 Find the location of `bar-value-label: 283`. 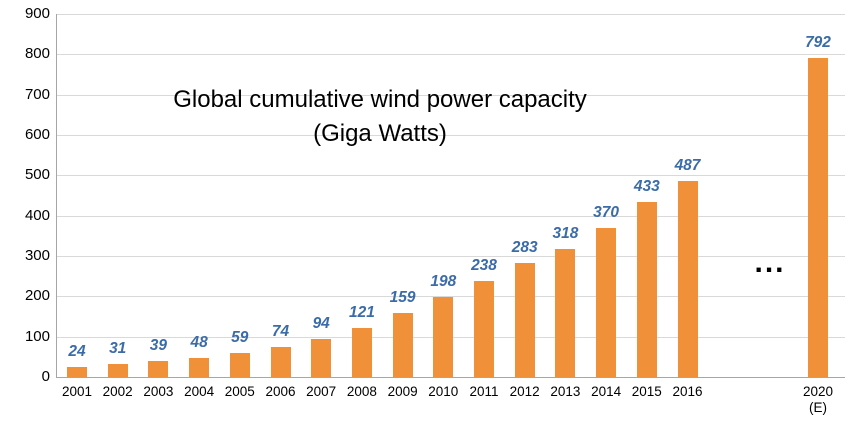

bar-value-label: 283 is located at coordinates (524, 247).